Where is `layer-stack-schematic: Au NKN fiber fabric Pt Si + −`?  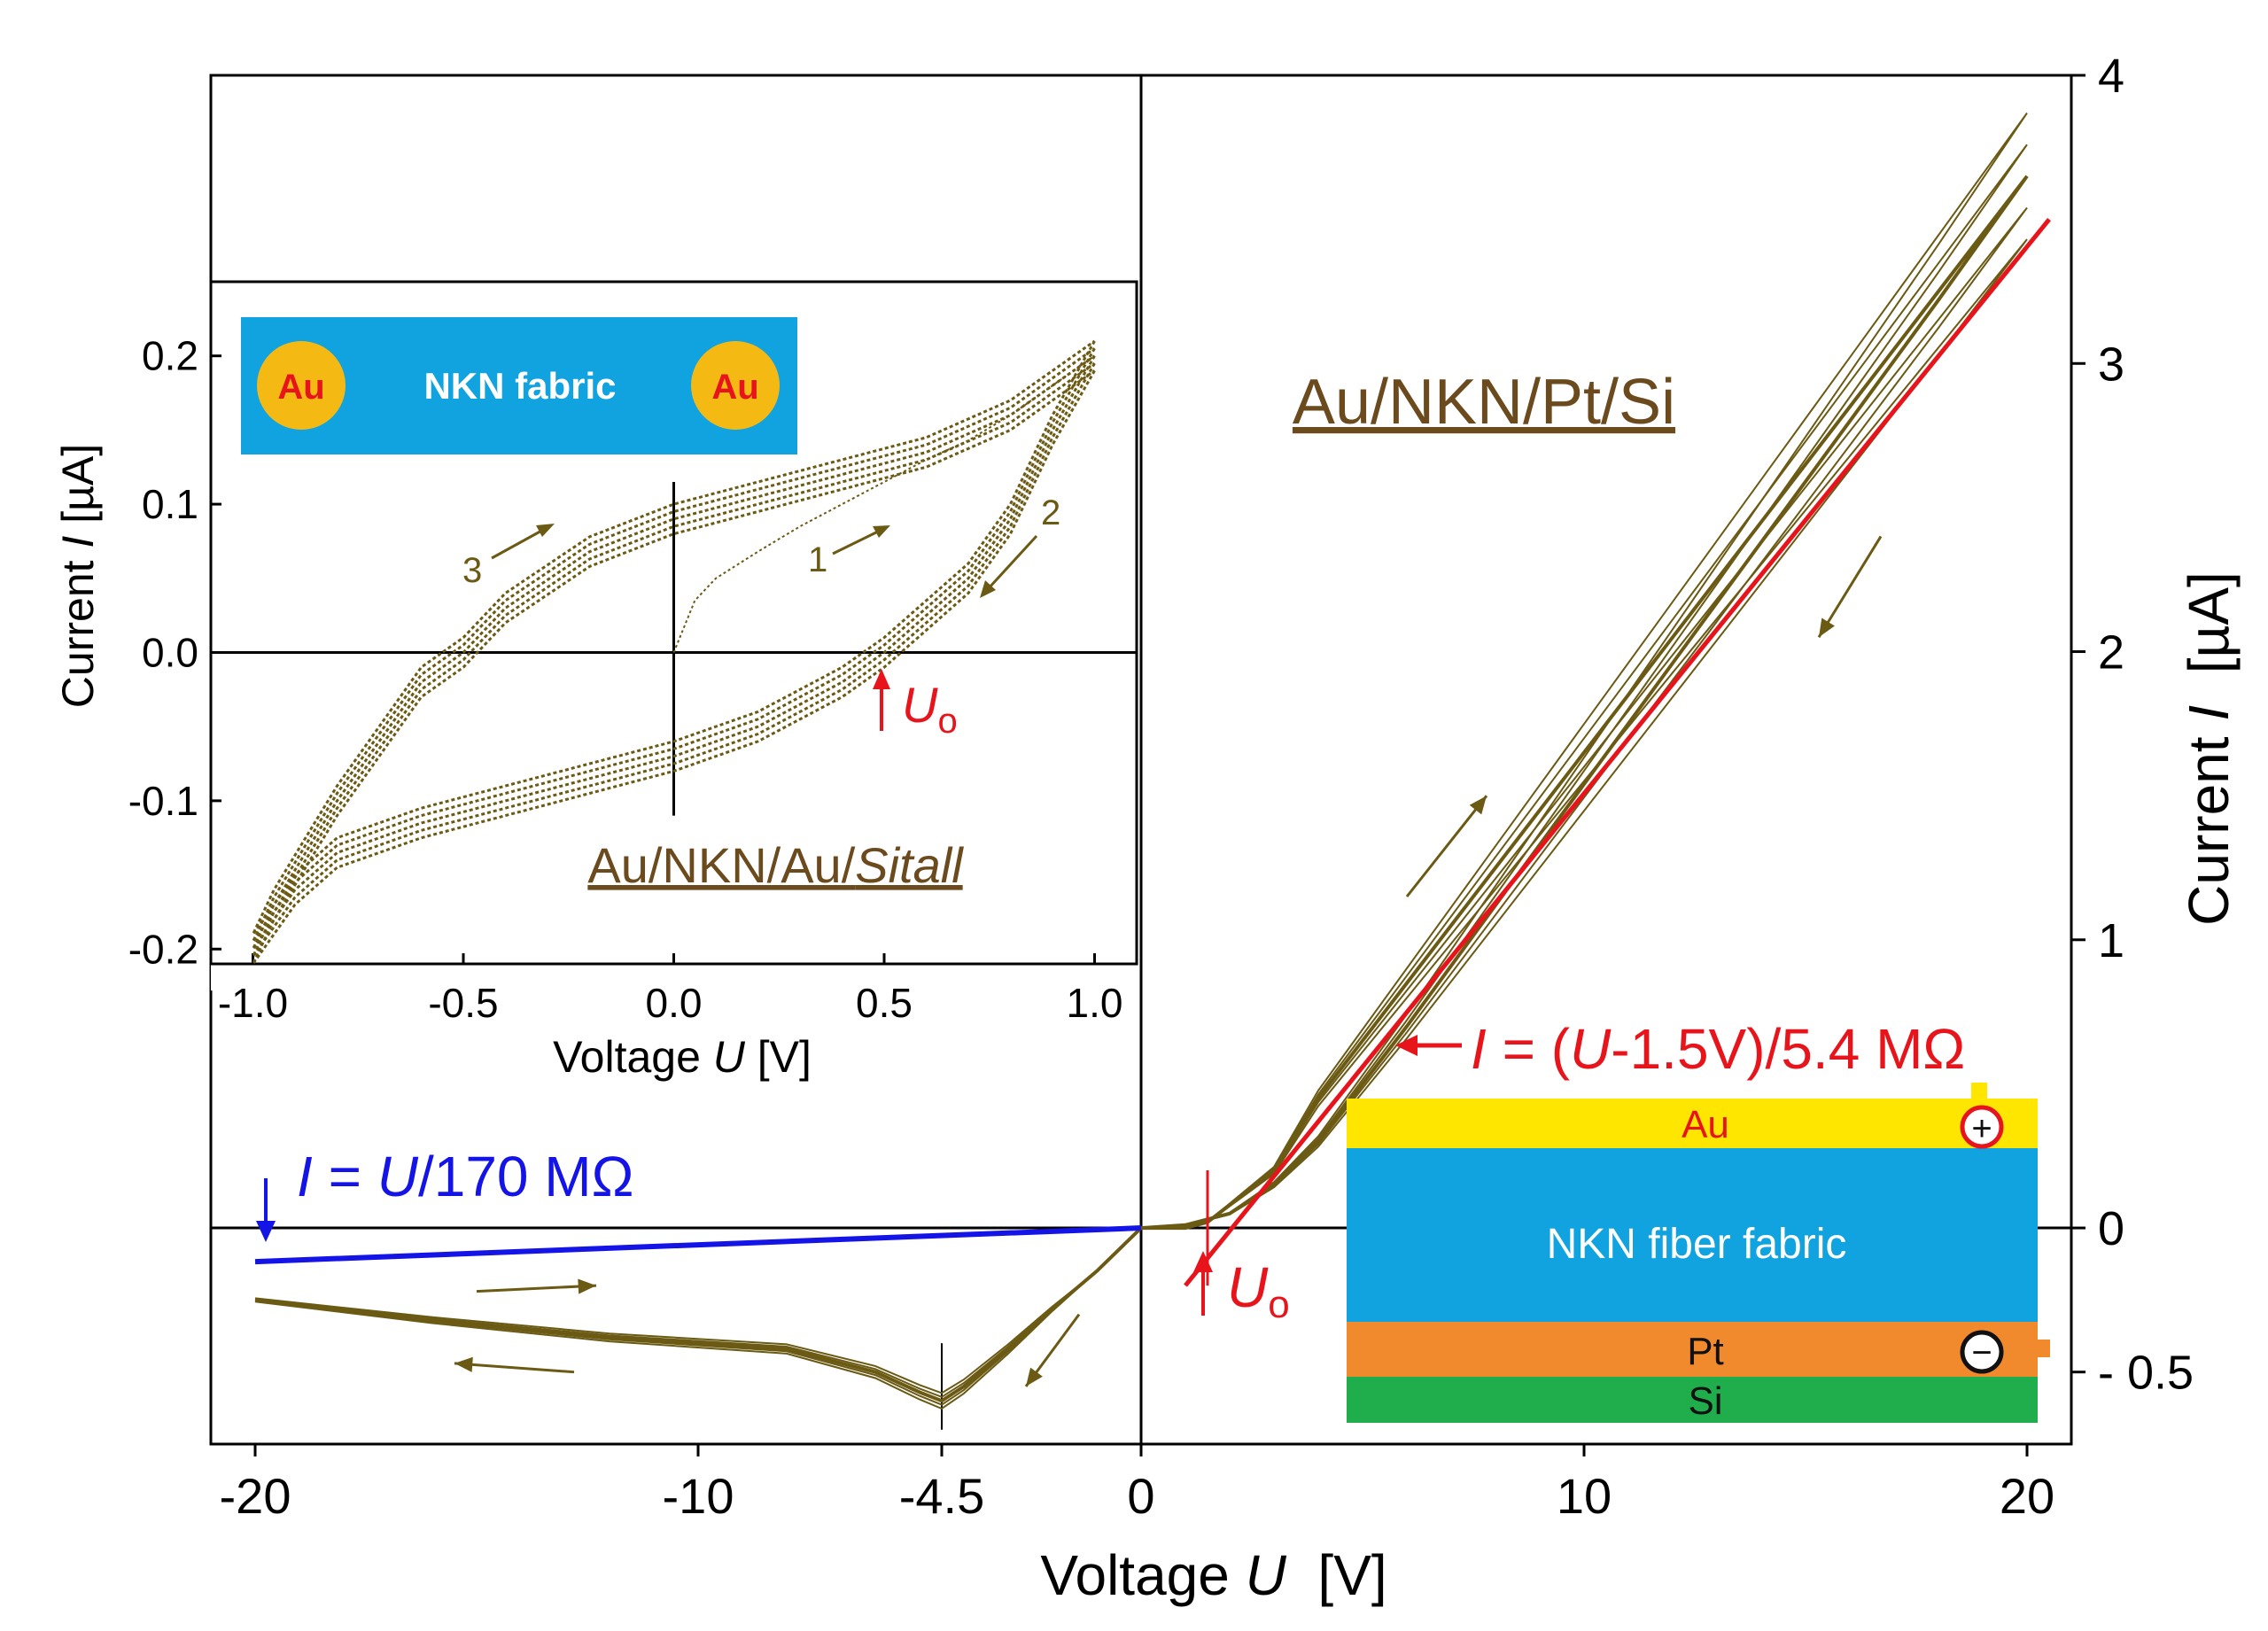
layer-stack-schematic: Au NKN fiber fabric Pt Si + − is located at coordinates (1698, 1253).